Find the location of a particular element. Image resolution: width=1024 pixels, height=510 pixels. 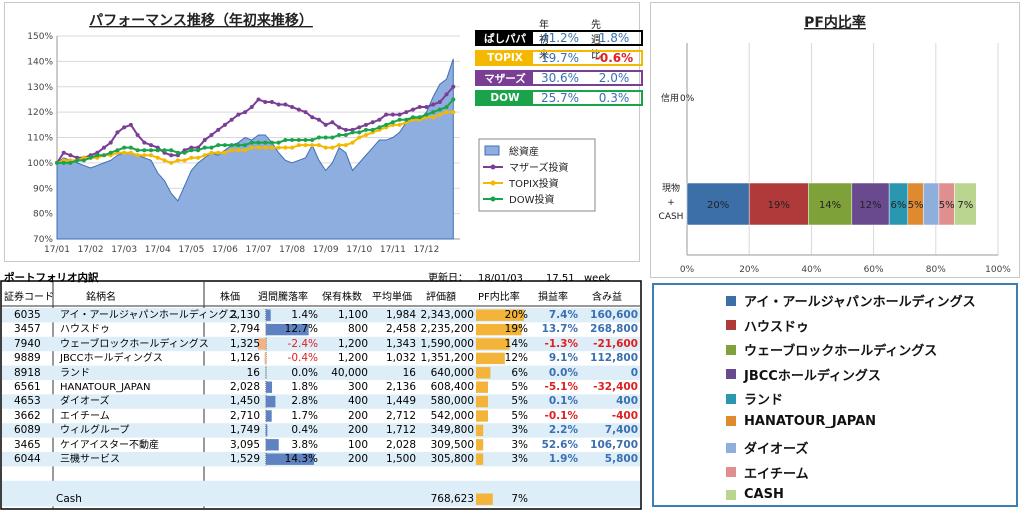

legend-label: エイチーム is located at coordinates (776, 474).